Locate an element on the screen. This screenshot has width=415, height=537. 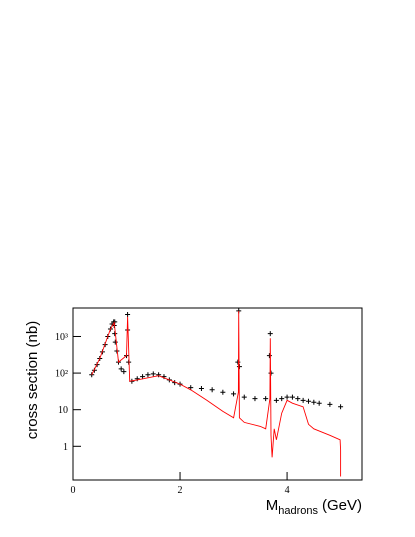
y-tick-label: 10³ is located at coordinates (61, 337).